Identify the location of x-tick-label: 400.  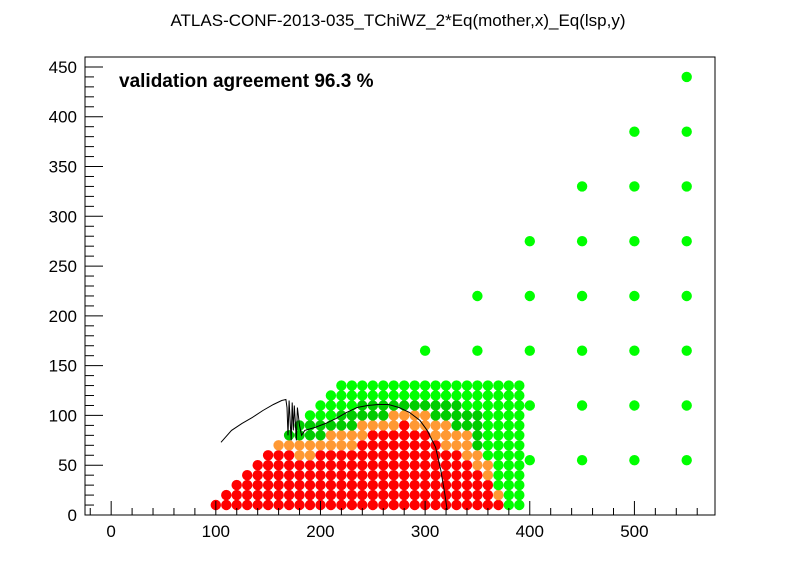
(530, 531).